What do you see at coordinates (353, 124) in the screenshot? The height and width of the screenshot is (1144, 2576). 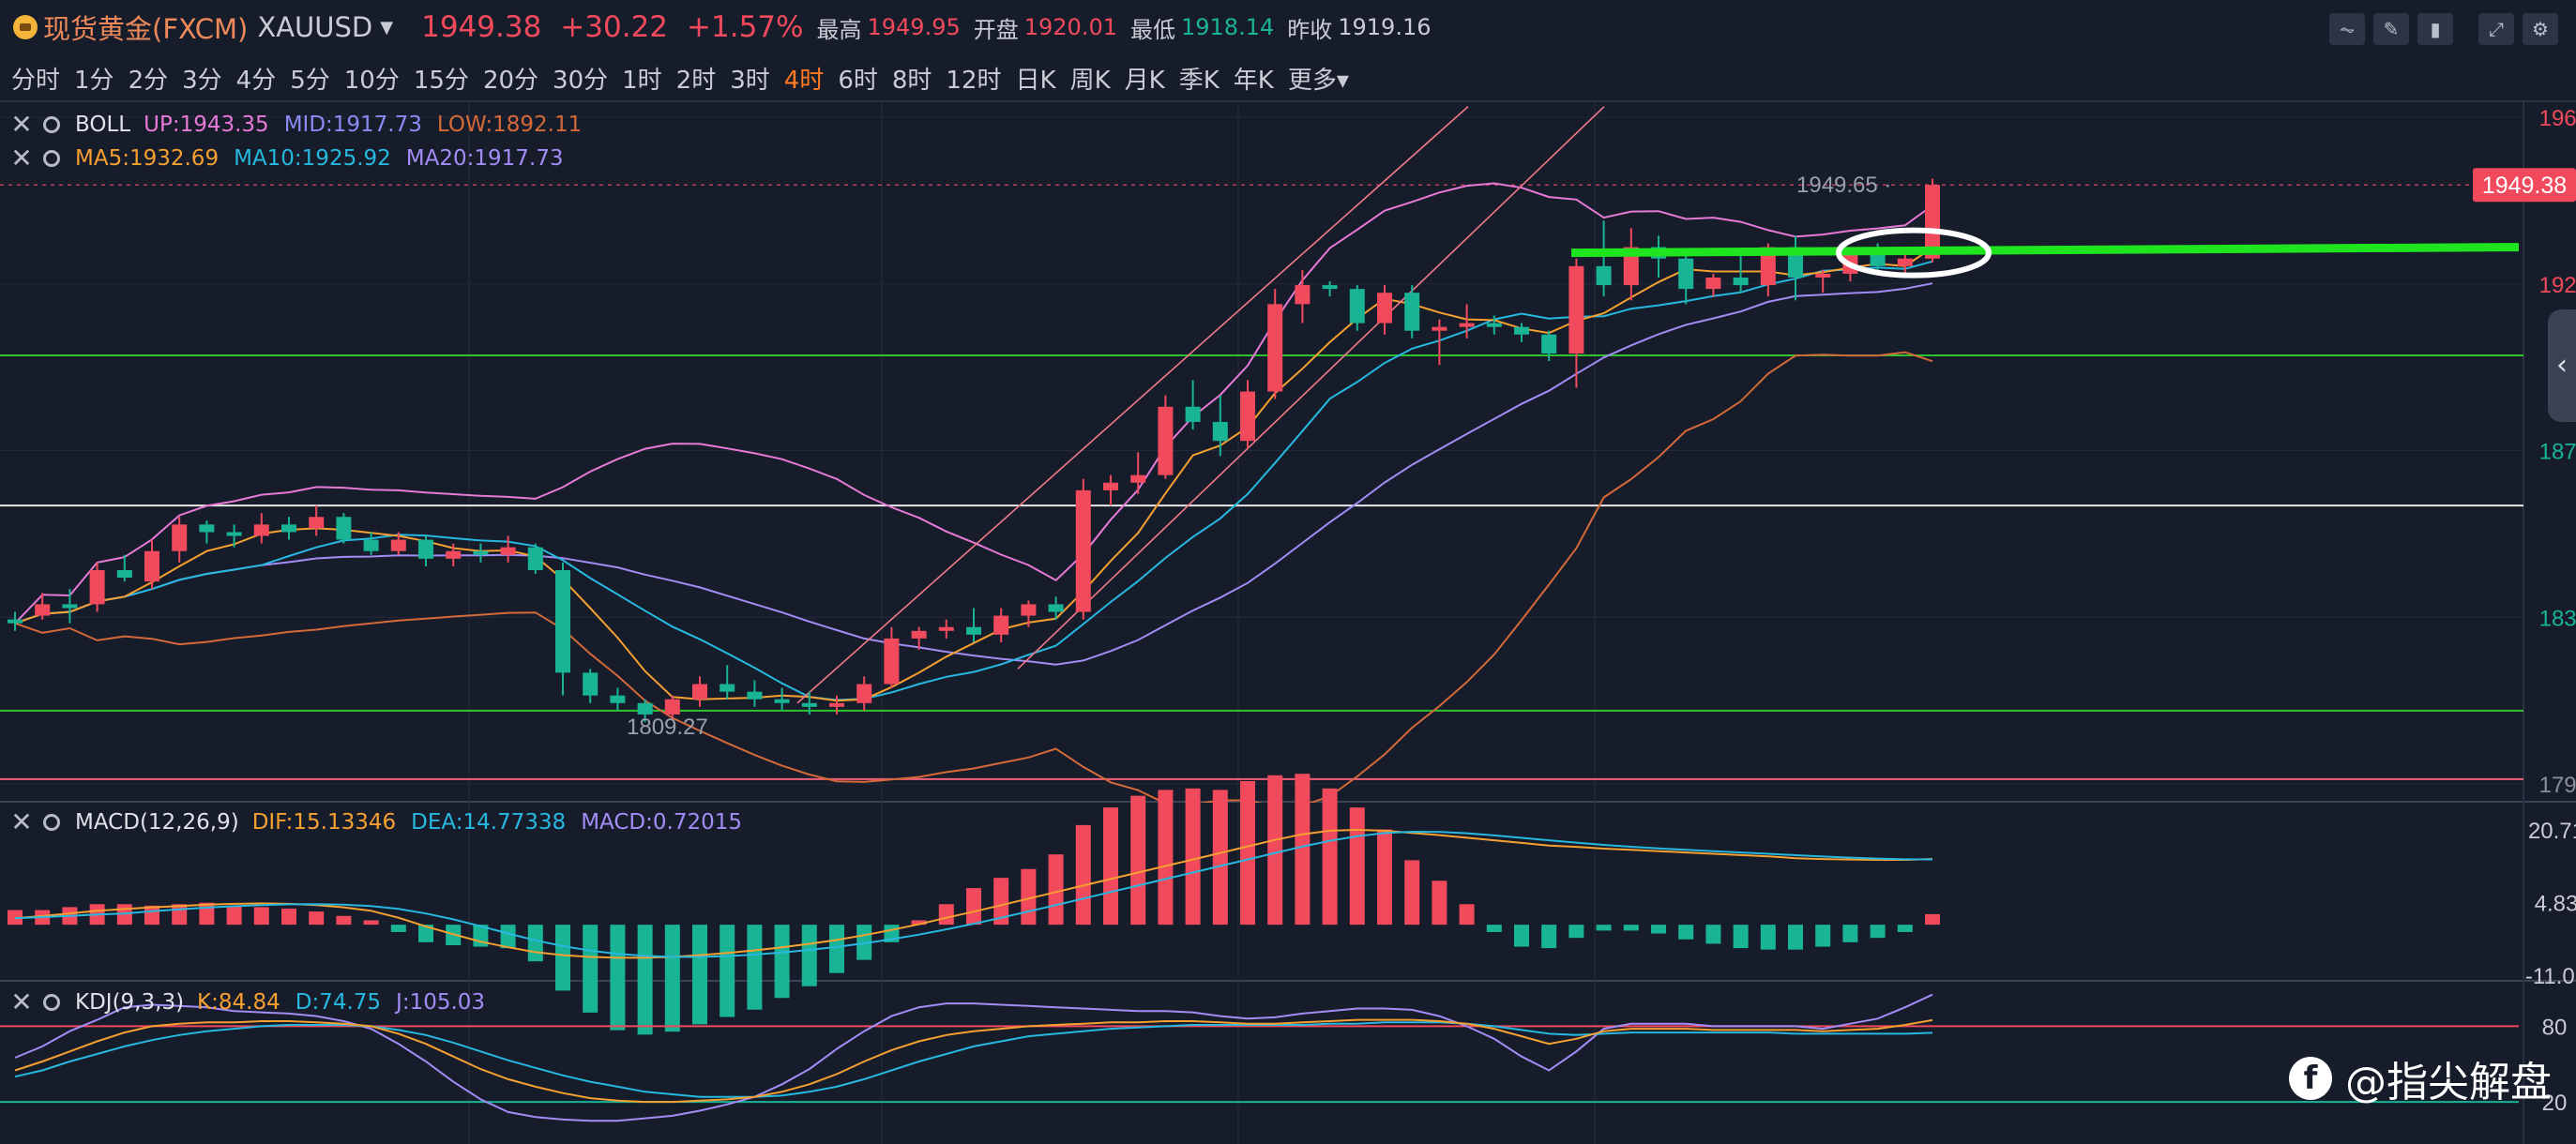 I see `boll-mid: MID:1917.73` at bounding box center [353, 124].